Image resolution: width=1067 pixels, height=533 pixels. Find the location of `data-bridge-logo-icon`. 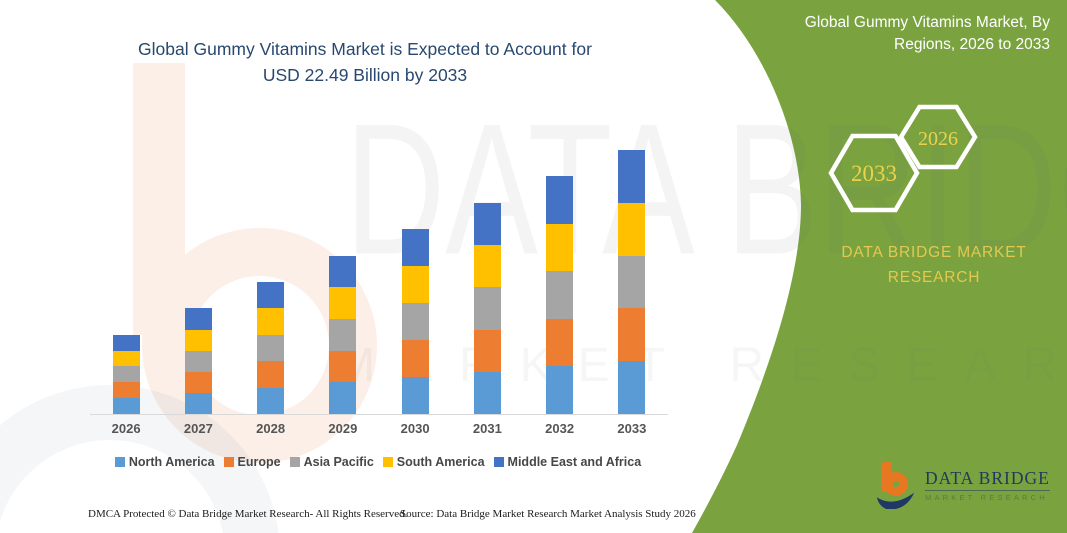

data-bridge-logo-icon is located at coordinates (895, 485).